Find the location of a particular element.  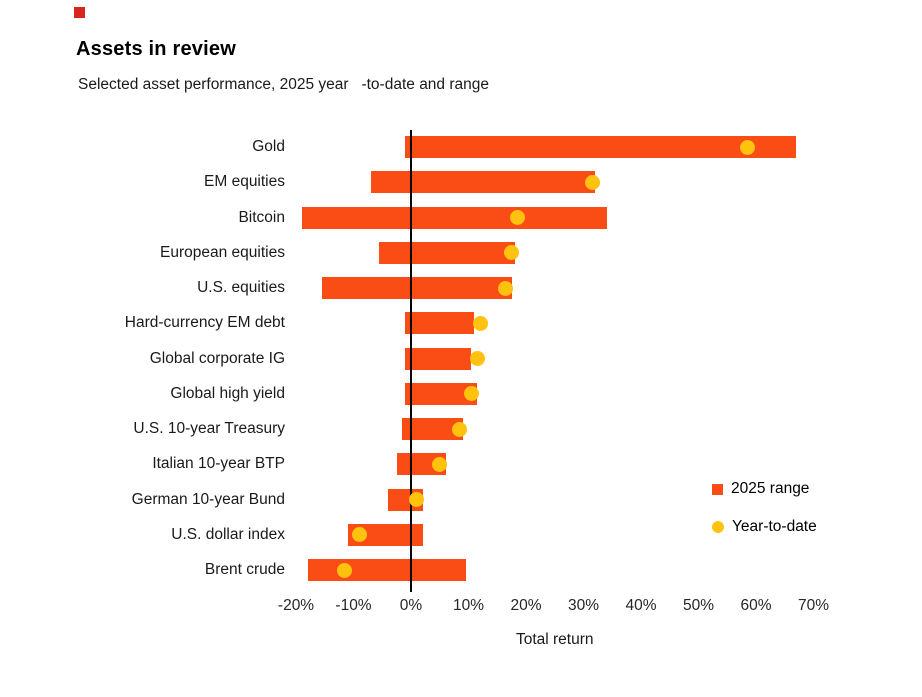

category-label: Hard-currency EM debt is located at coordinates (204, 323).